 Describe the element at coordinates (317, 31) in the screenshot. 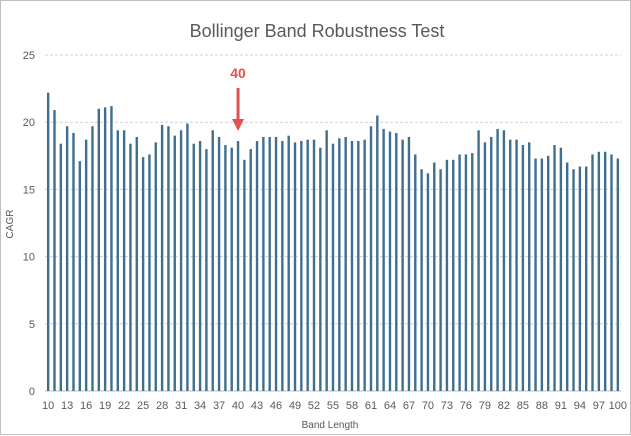

I see `chart-title: Bollinger Band Robustness Test` at that location.